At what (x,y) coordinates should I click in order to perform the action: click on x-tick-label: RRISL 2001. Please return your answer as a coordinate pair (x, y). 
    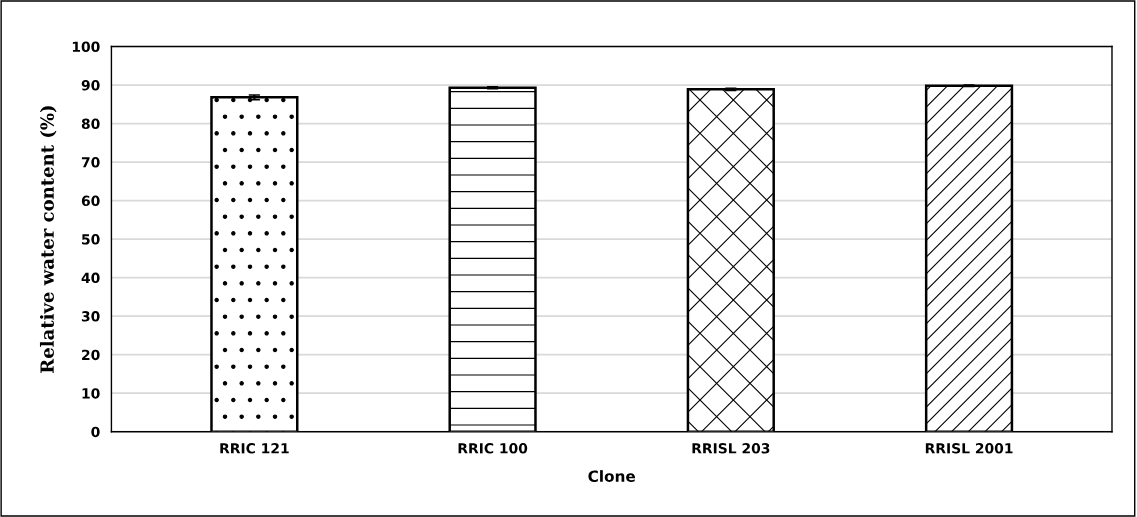
    Looking at the image, I should click on (969, 448).